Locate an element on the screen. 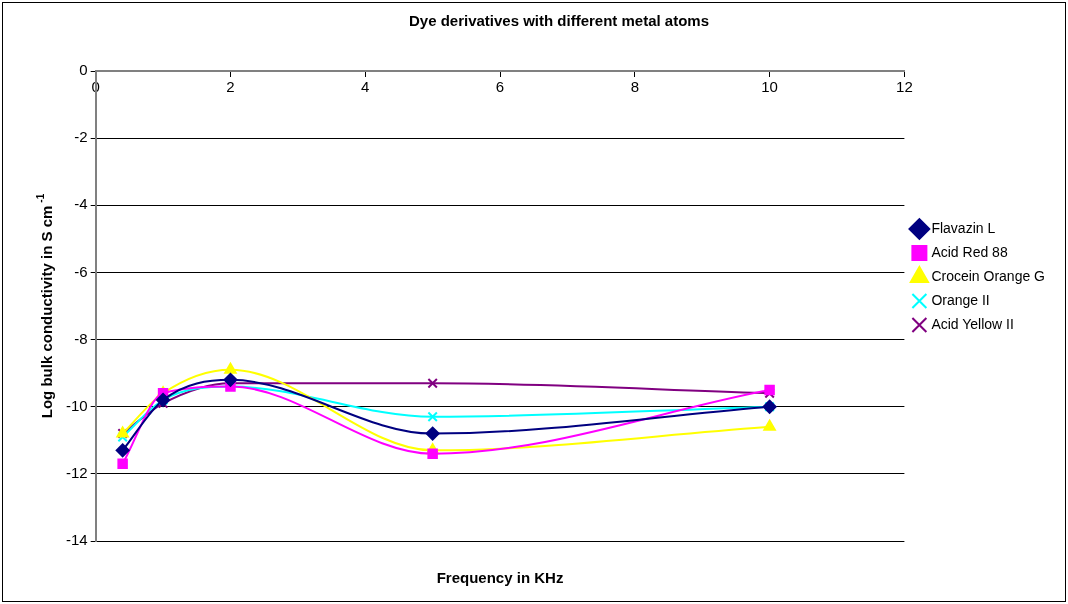  legend-label: Acid Yellow II is located at coordinates (972, 323).